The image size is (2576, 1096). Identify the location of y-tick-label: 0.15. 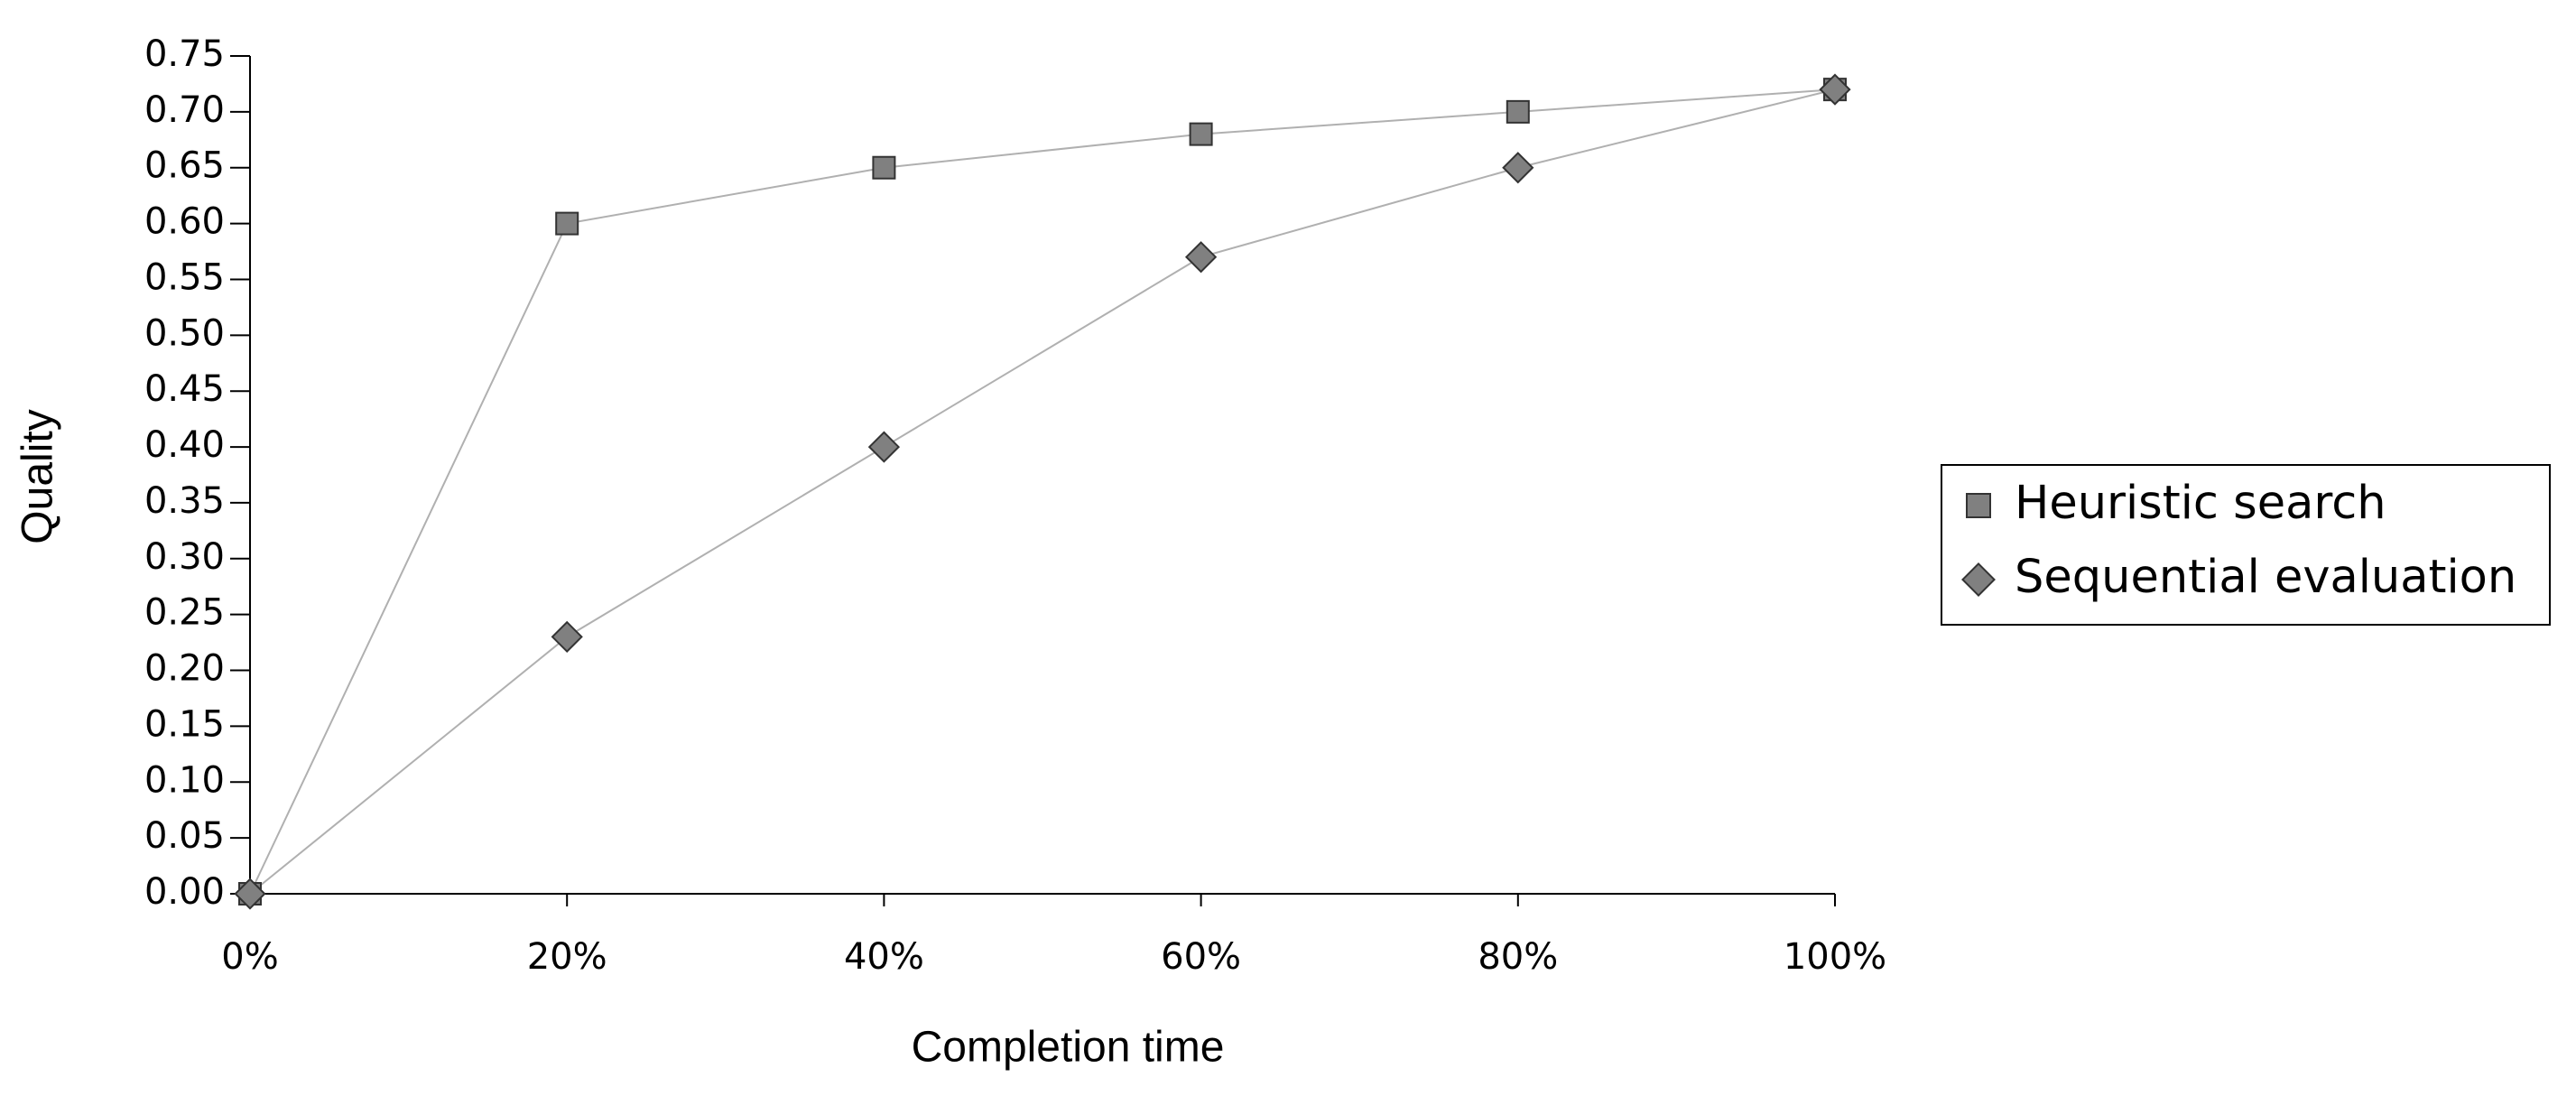
(184, 724).